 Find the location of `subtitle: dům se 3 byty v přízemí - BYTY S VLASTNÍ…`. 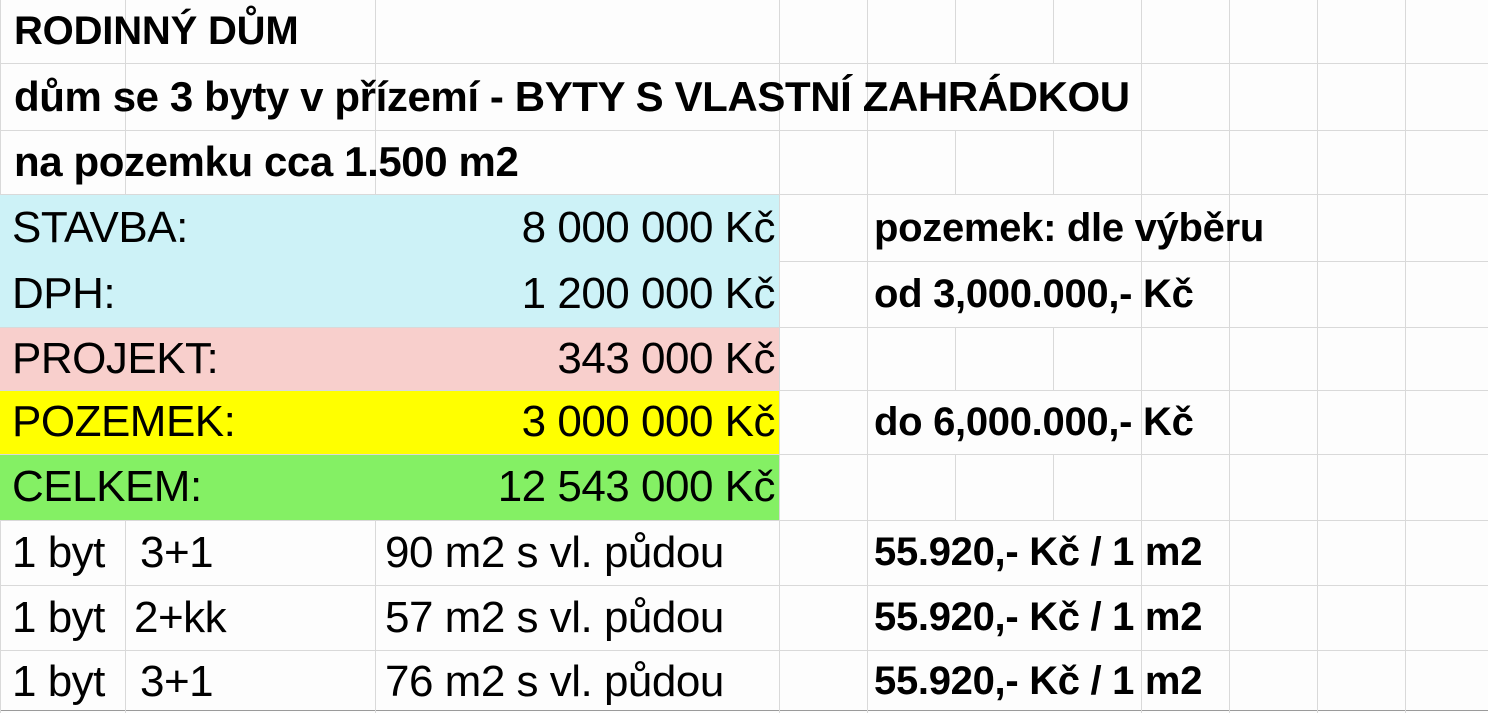

subtitle: dům se 3 byty v přízemí - BYTY S VLASTNÍ… is located at coordinates (572, 96).